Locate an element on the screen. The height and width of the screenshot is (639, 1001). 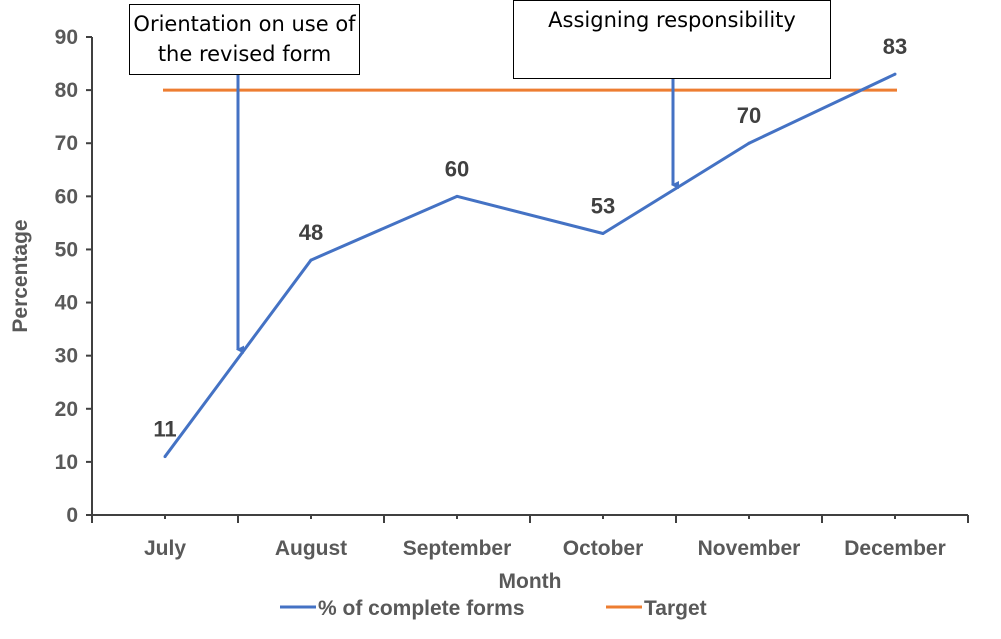
data-label: 60 is located at coordinates (457, 168).